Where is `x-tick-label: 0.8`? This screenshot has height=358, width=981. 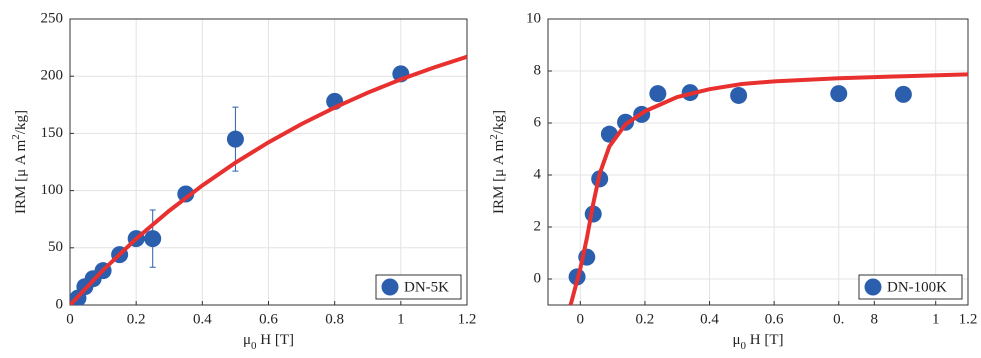
x-tick-label: 0.8 is located at coordinates (334, 319).